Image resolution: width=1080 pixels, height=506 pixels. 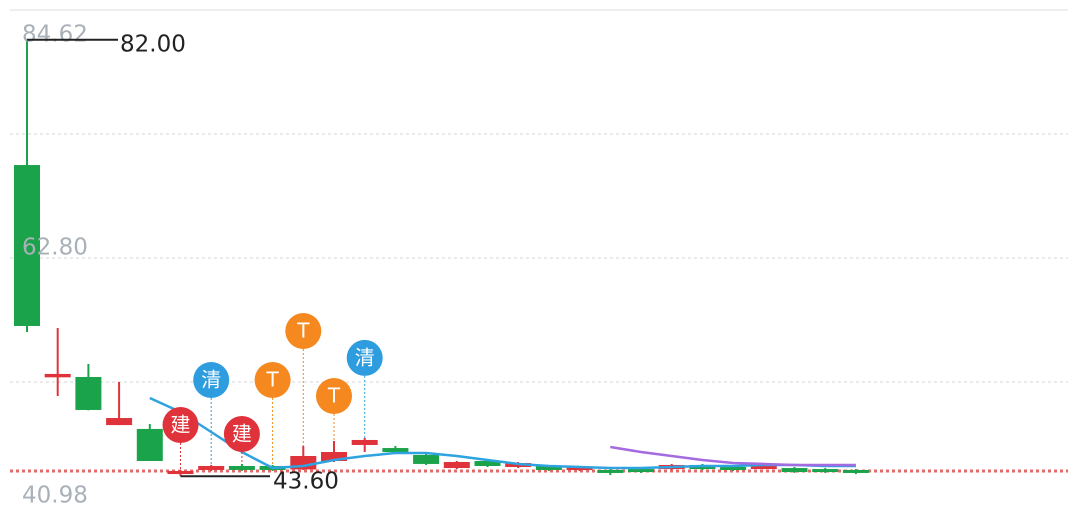 What do you see at coordinates (55, 494) in the screenshot?
I see `y-tick-label: 40.98` at bounding box center [55, 494].